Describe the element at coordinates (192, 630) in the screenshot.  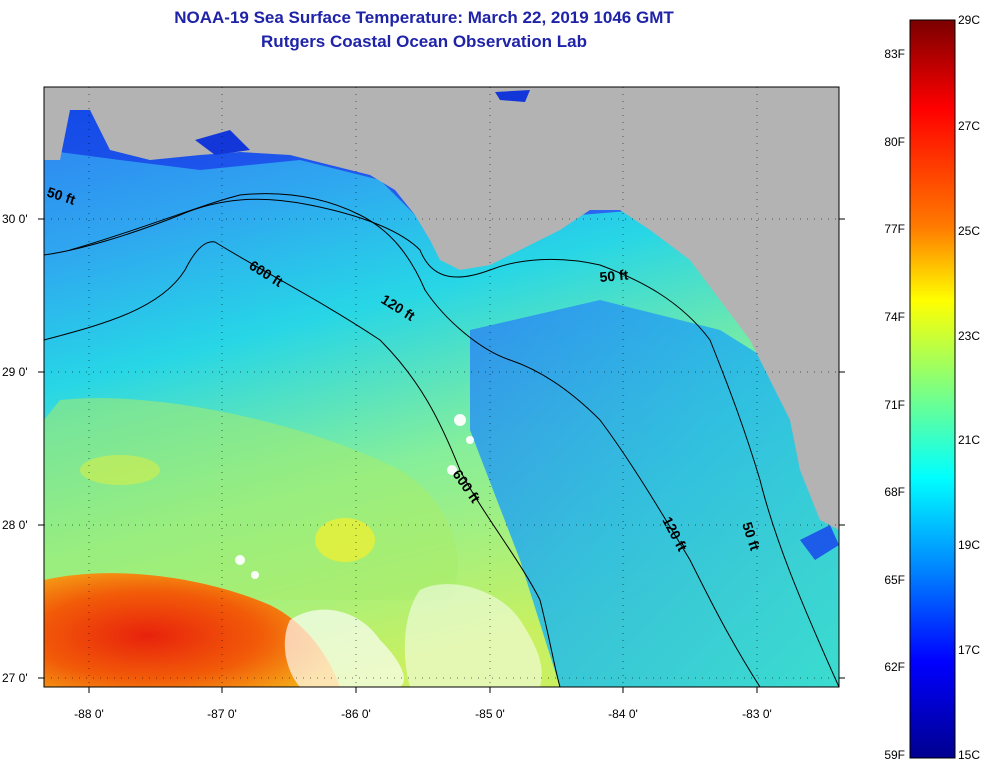
I see `warm-water-region` at that location.